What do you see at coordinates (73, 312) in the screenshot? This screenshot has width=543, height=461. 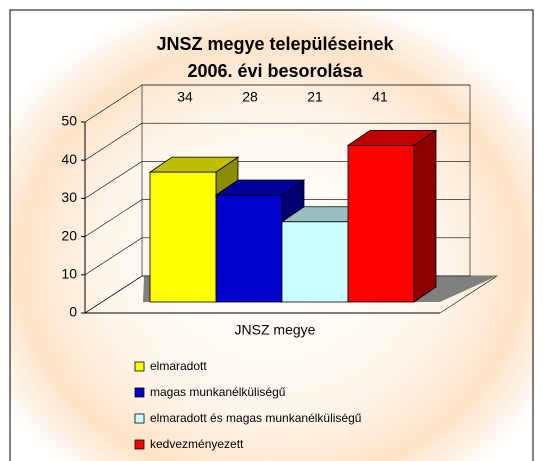 I see `y-tick-label: 0` at bounding box center [73, 312].